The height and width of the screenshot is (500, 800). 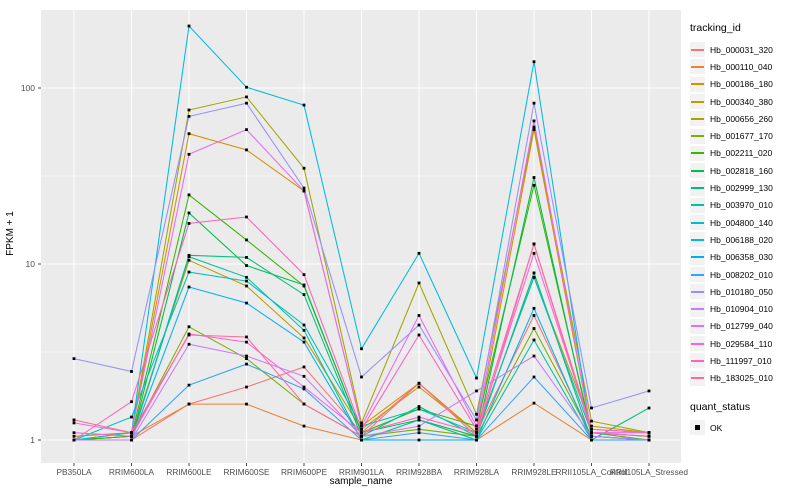 I want to click on y-axis-title: FPKM + 1, so click(x=10, y=233).